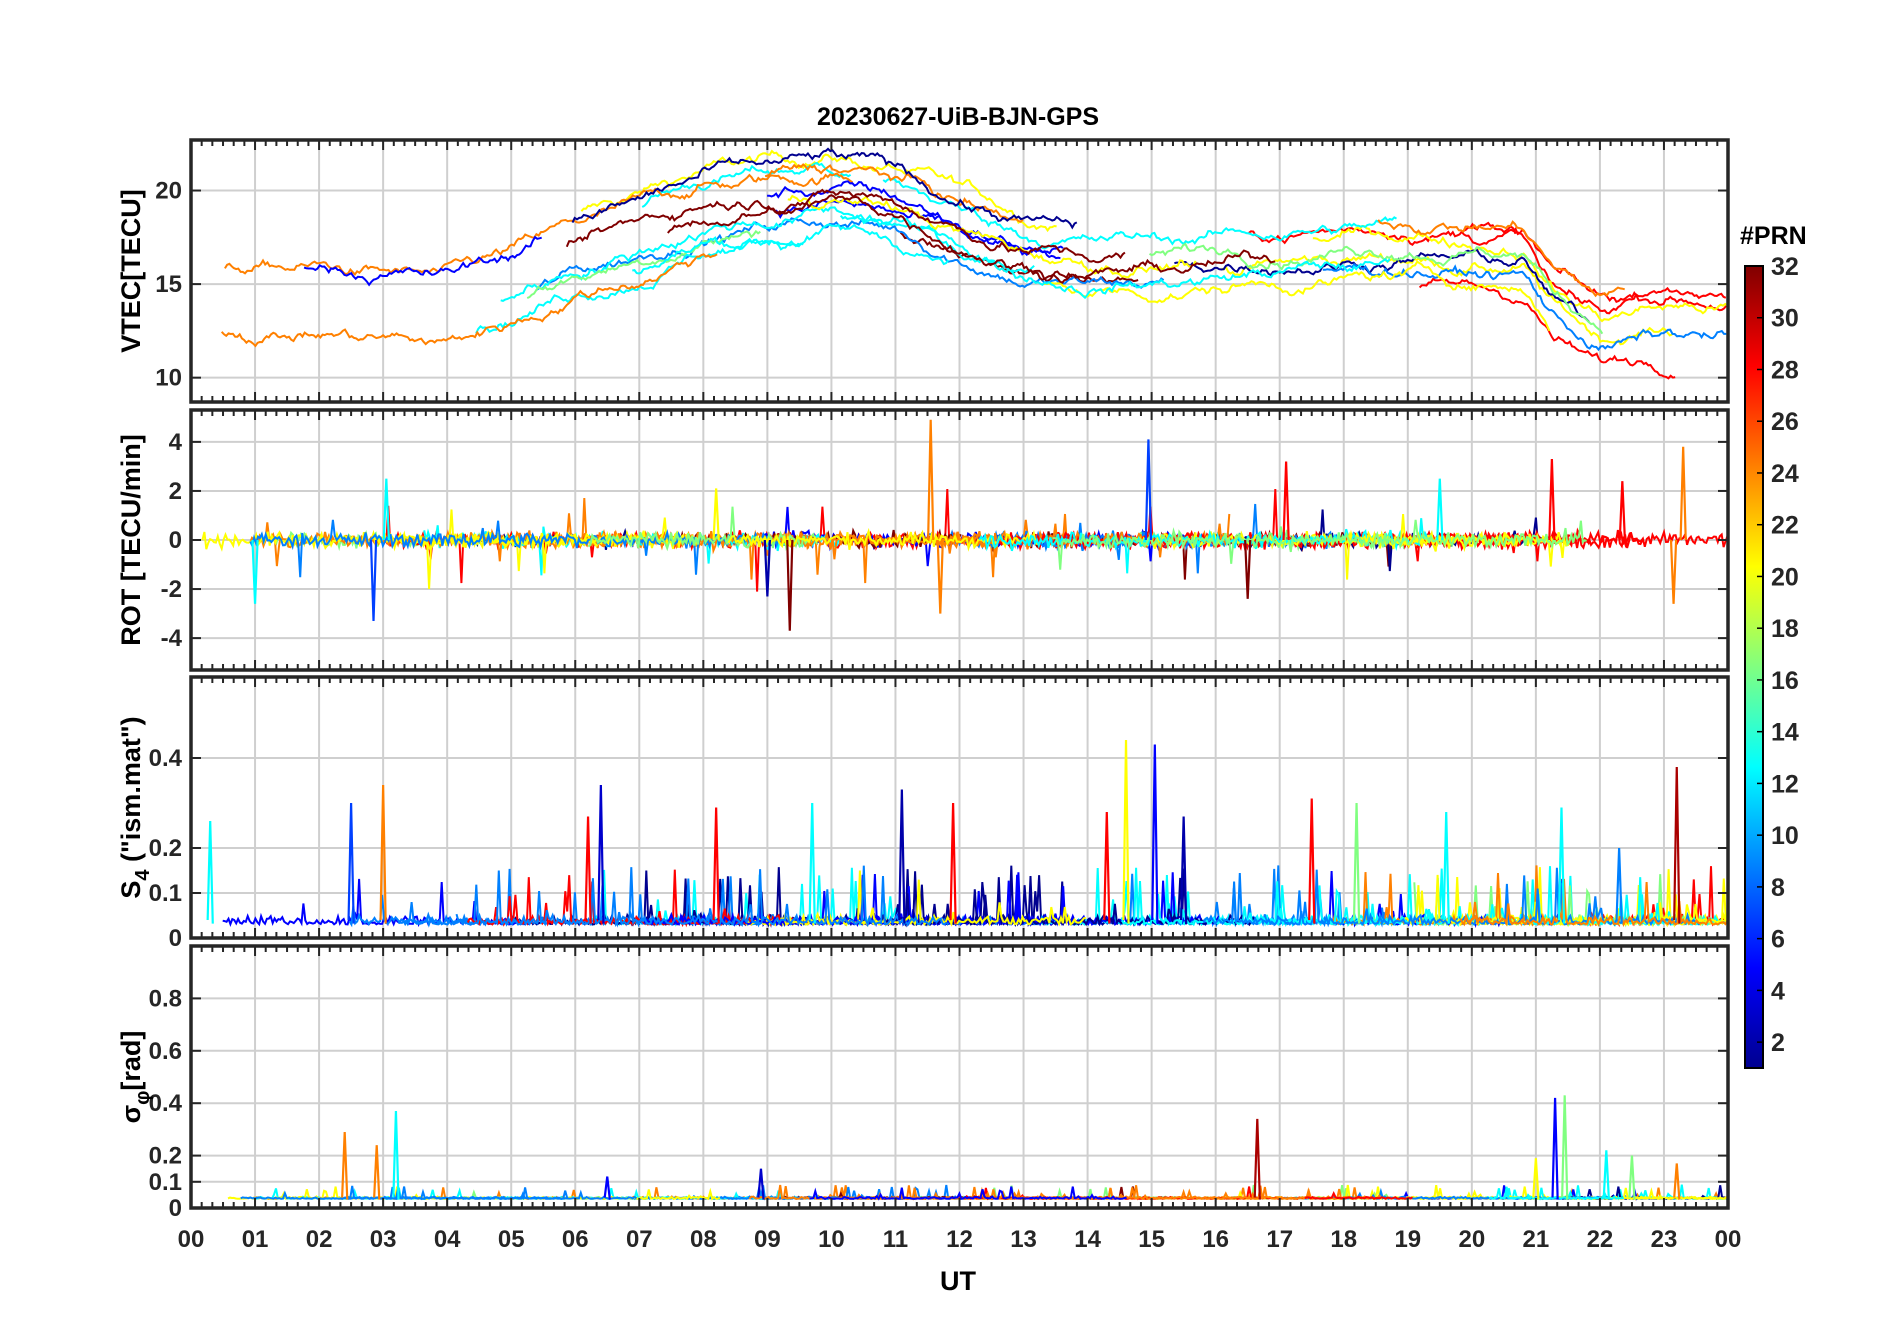 The width and height of the screenshot is (1902, 1330). What do you see at coordinates (1785, 836) in the screenshot?
I see `colorbar-tick-label: 10` at bounding box center [1785, 836].